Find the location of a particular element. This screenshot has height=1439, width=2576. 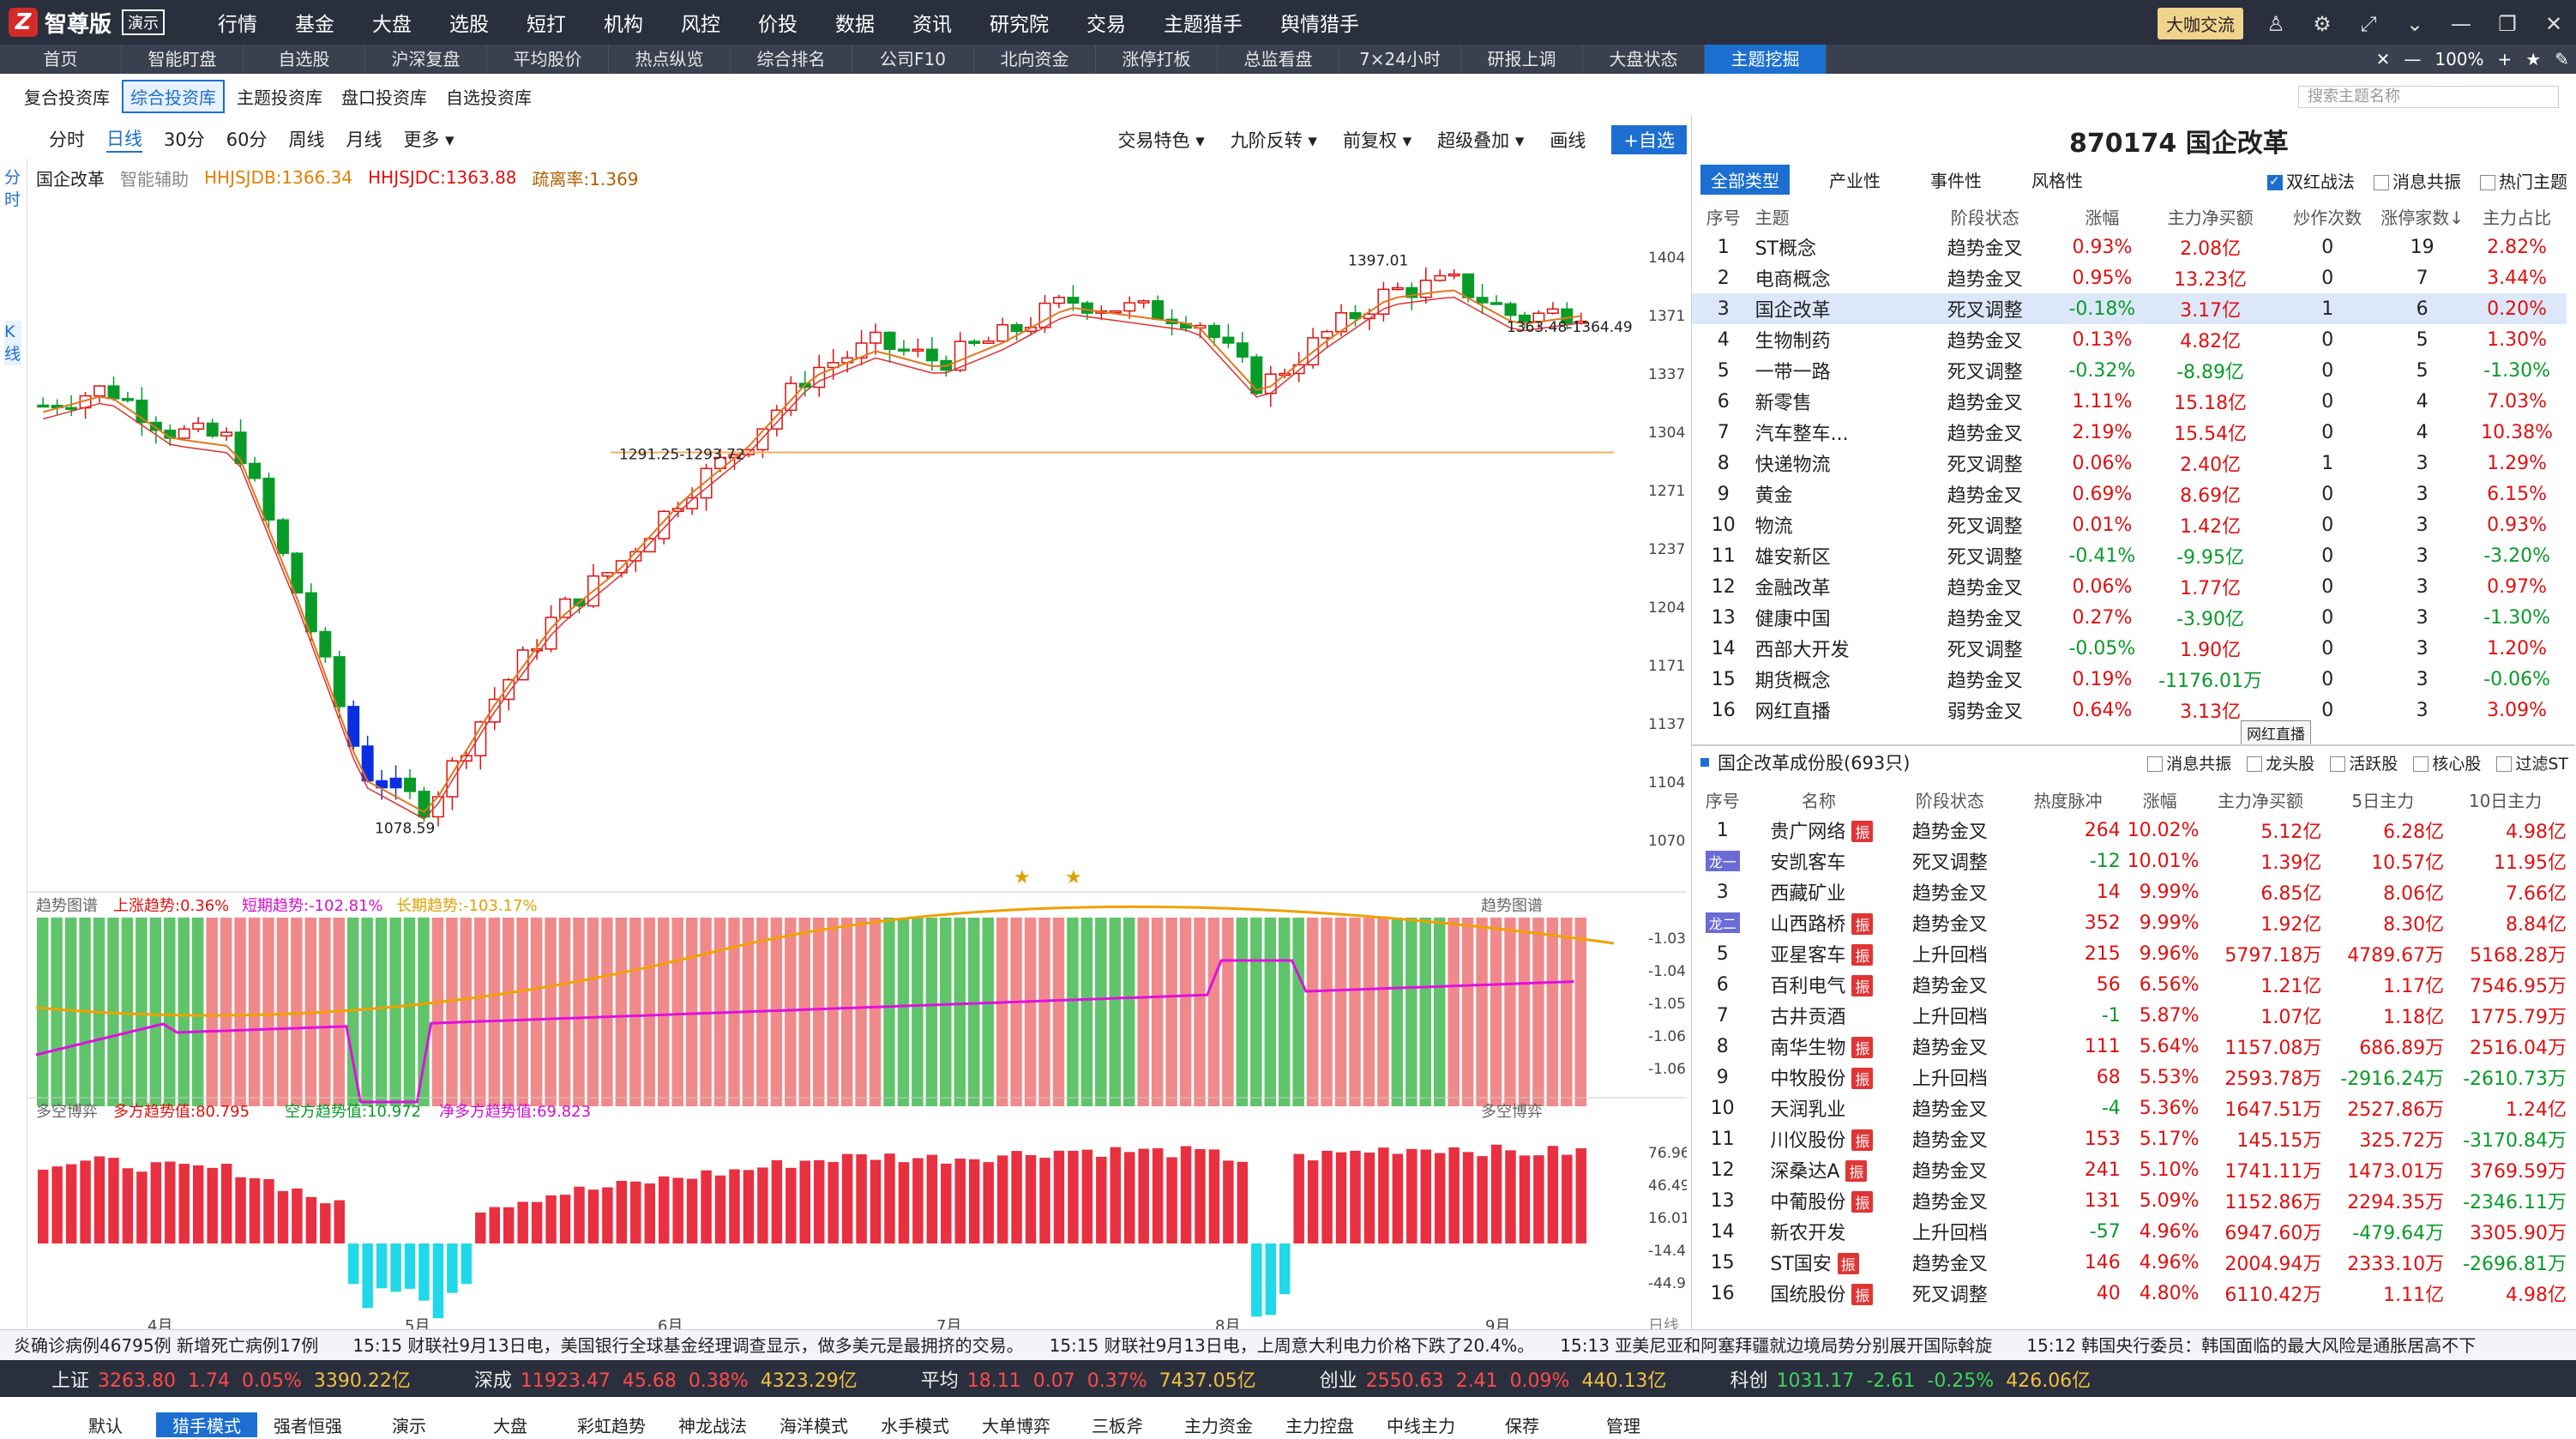

tab-1: 智能盯盘 is located at coordinates (183, 60).